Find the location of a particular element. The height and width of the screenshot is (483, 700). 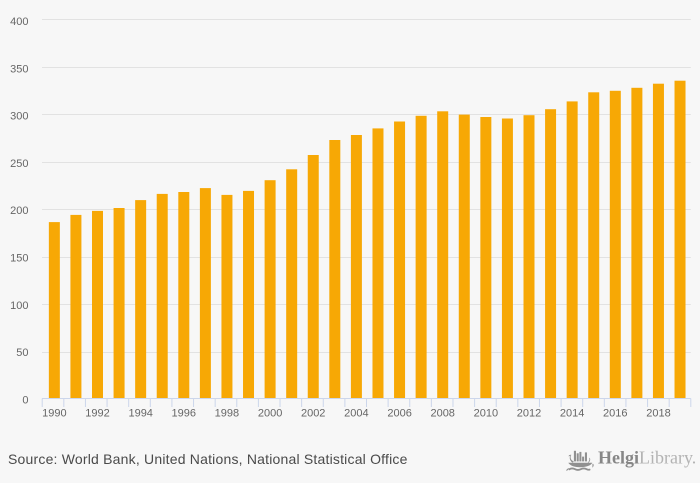

svg-text: 2006 is located at coordinates (399, 414).